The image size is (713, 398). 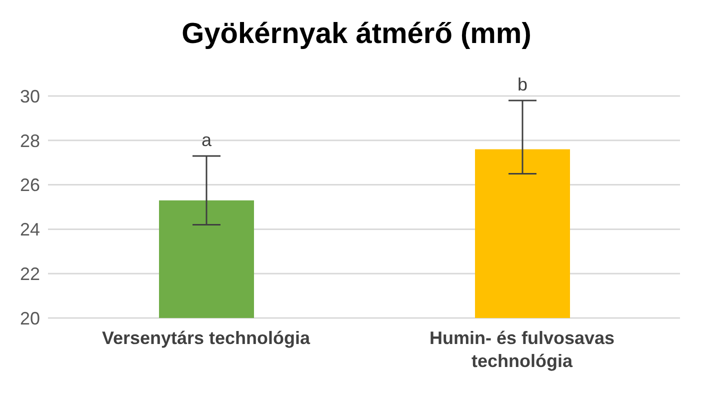 I want to click on x-tick-label: Versenytárs technológia, so click(x=207, y=338).